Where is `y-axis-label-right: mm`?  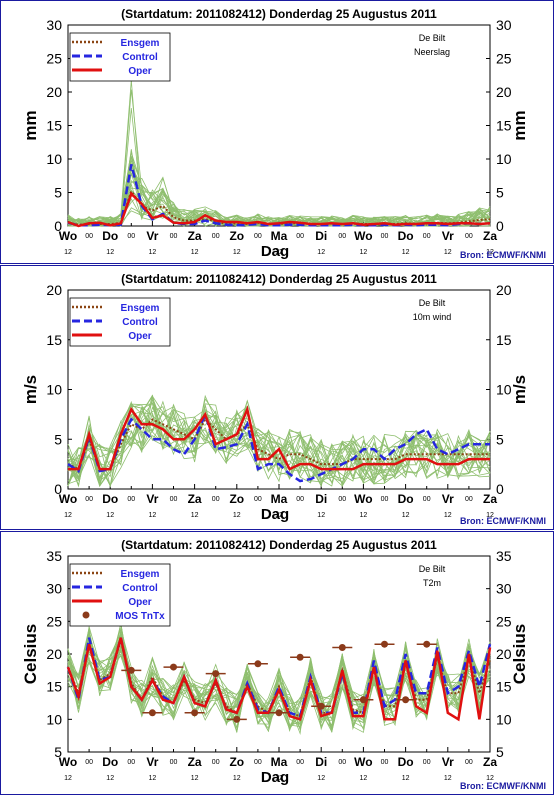
y-axis-label-right: mm is located at coordinates (519, 125).